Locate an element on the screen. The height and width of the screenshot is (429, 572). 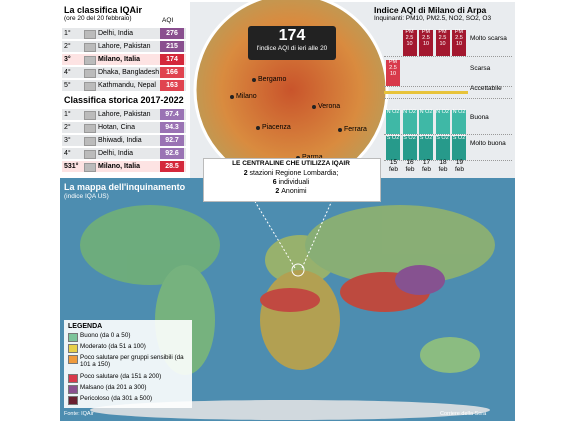
map-subtitle: (indice IQA US) is located at coordinates (86, 196).